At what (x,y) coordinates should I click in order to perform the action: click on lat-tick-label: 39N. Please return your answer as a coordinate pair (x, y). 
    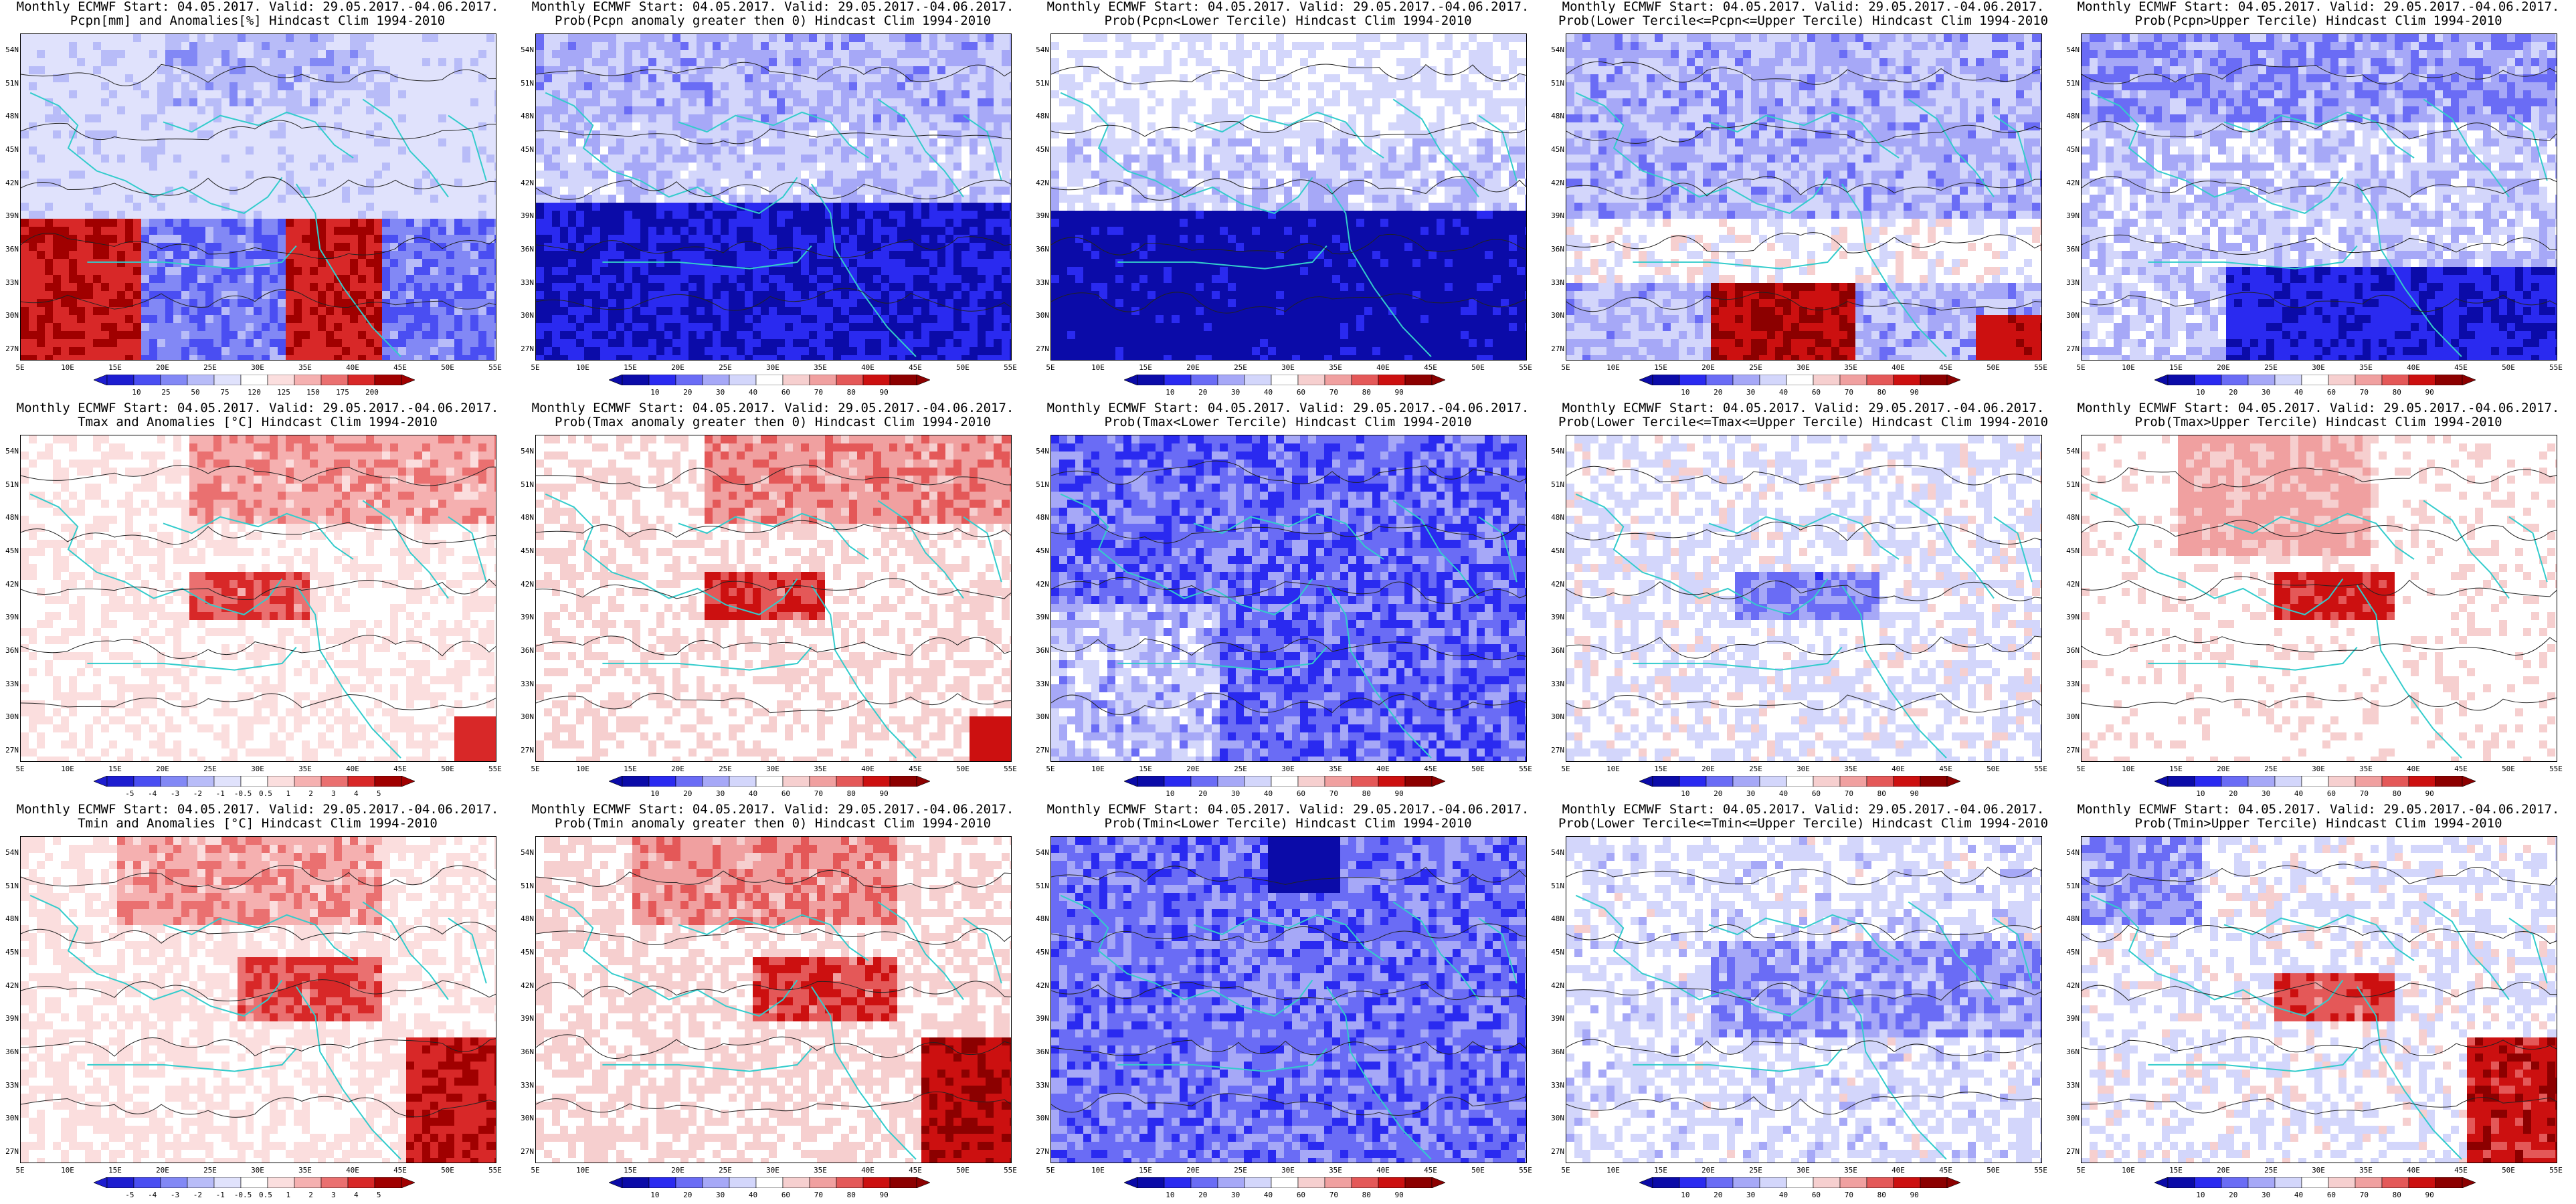
    Looking at the image, I should click on (1556, 617).